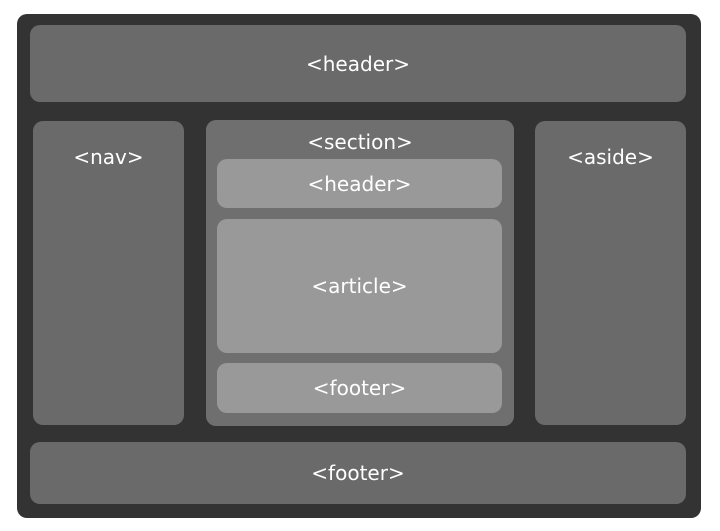 The height and width of the screenshot is (531, 720). I want to click on aside-block: <aside>, so click(610, 273).